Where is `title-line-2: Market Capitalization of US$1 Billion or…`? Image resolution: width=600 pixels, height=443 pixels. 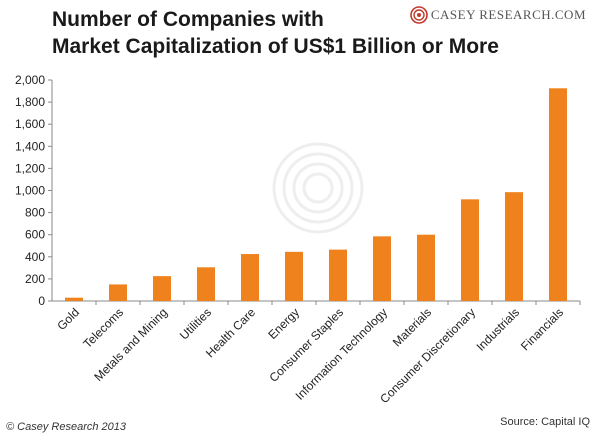
title-line-2: Market Capitalization of US$1 Billion or… is located at coordinates (275, 46).